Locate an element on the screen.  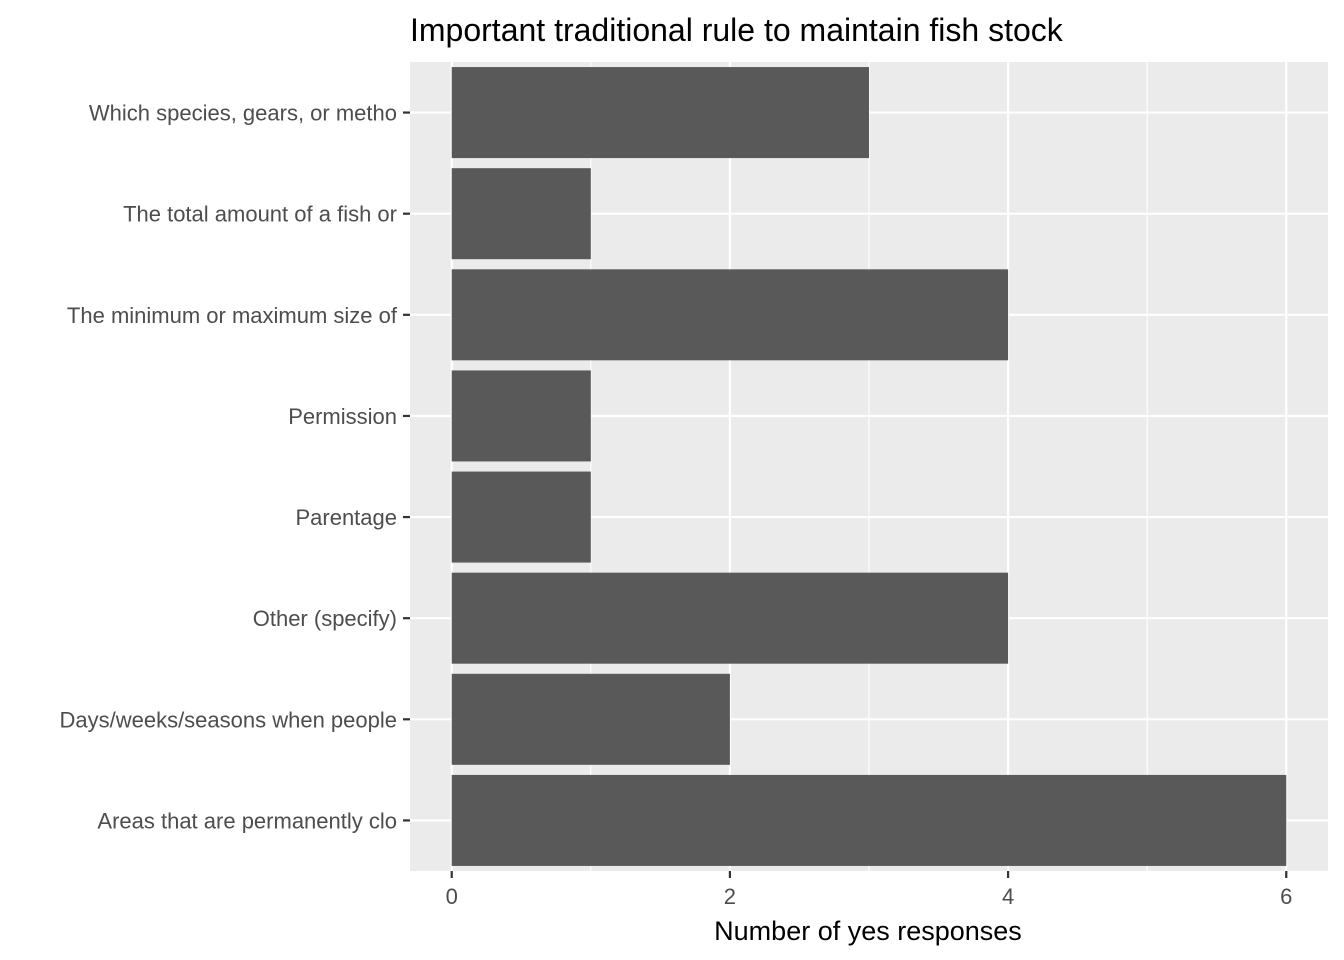
y-tick-label: Which species, gears, or metho is located at coordinates (243, 113).